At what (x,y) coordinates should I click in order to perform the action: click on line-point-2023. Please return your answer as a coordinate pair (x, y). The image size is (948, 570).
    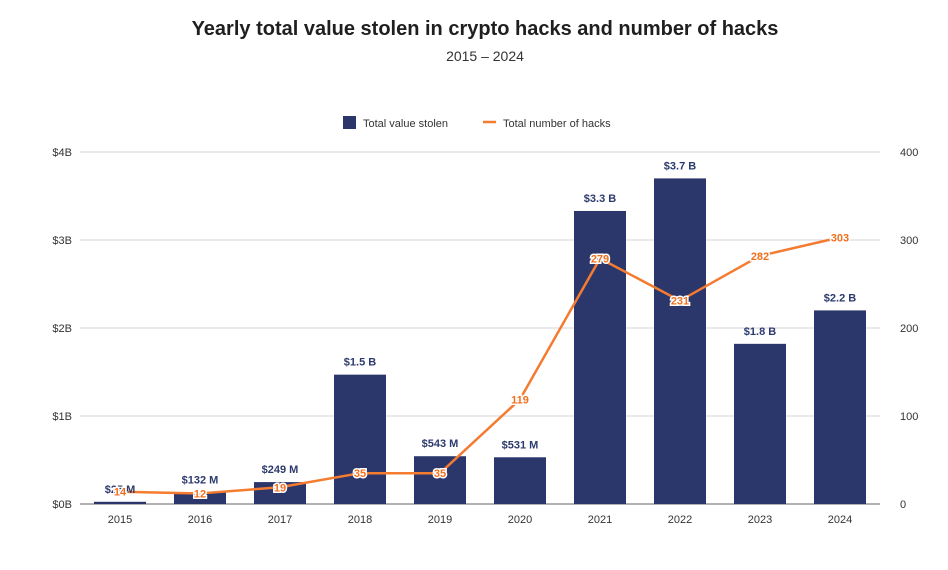
    Looking at the image, I should click on (760, 255).